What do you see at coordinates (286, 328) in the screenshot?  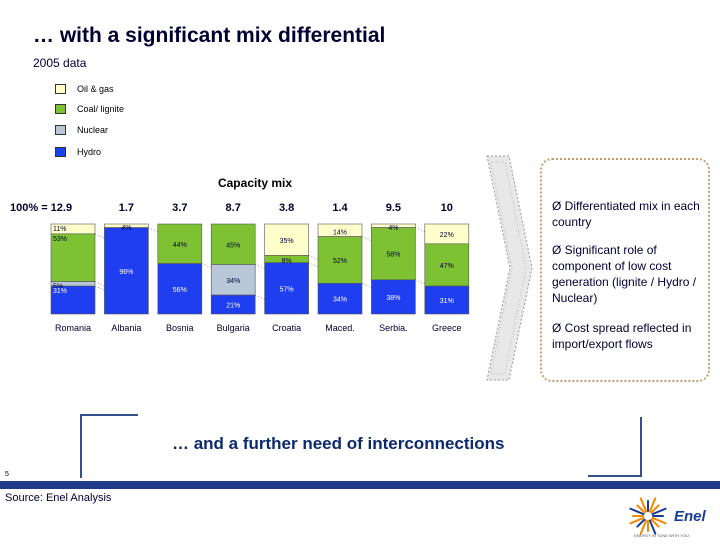 I see `category-label: Croatia` at bounding box center [286, 328].